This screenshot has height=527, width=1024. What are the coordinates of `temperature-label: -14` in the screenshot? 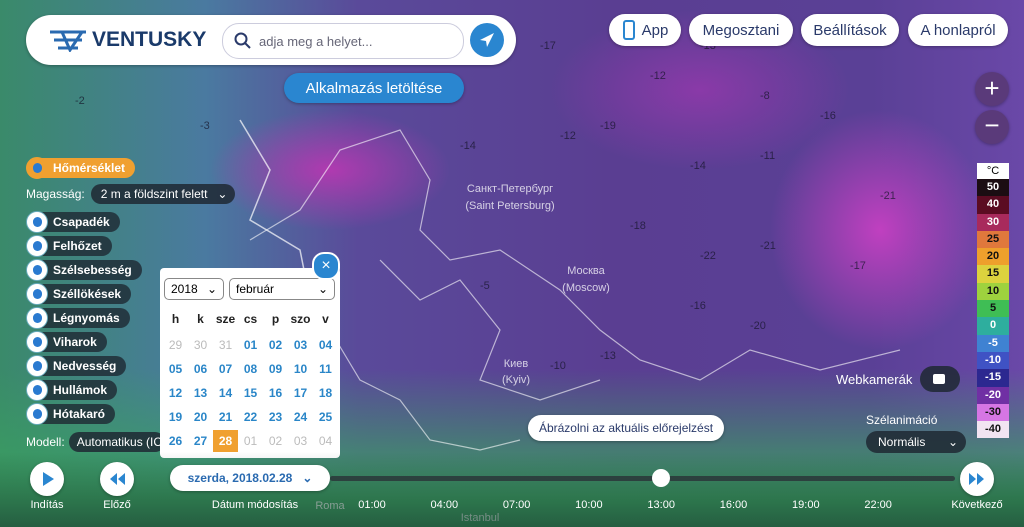 It's located at (468, 146).